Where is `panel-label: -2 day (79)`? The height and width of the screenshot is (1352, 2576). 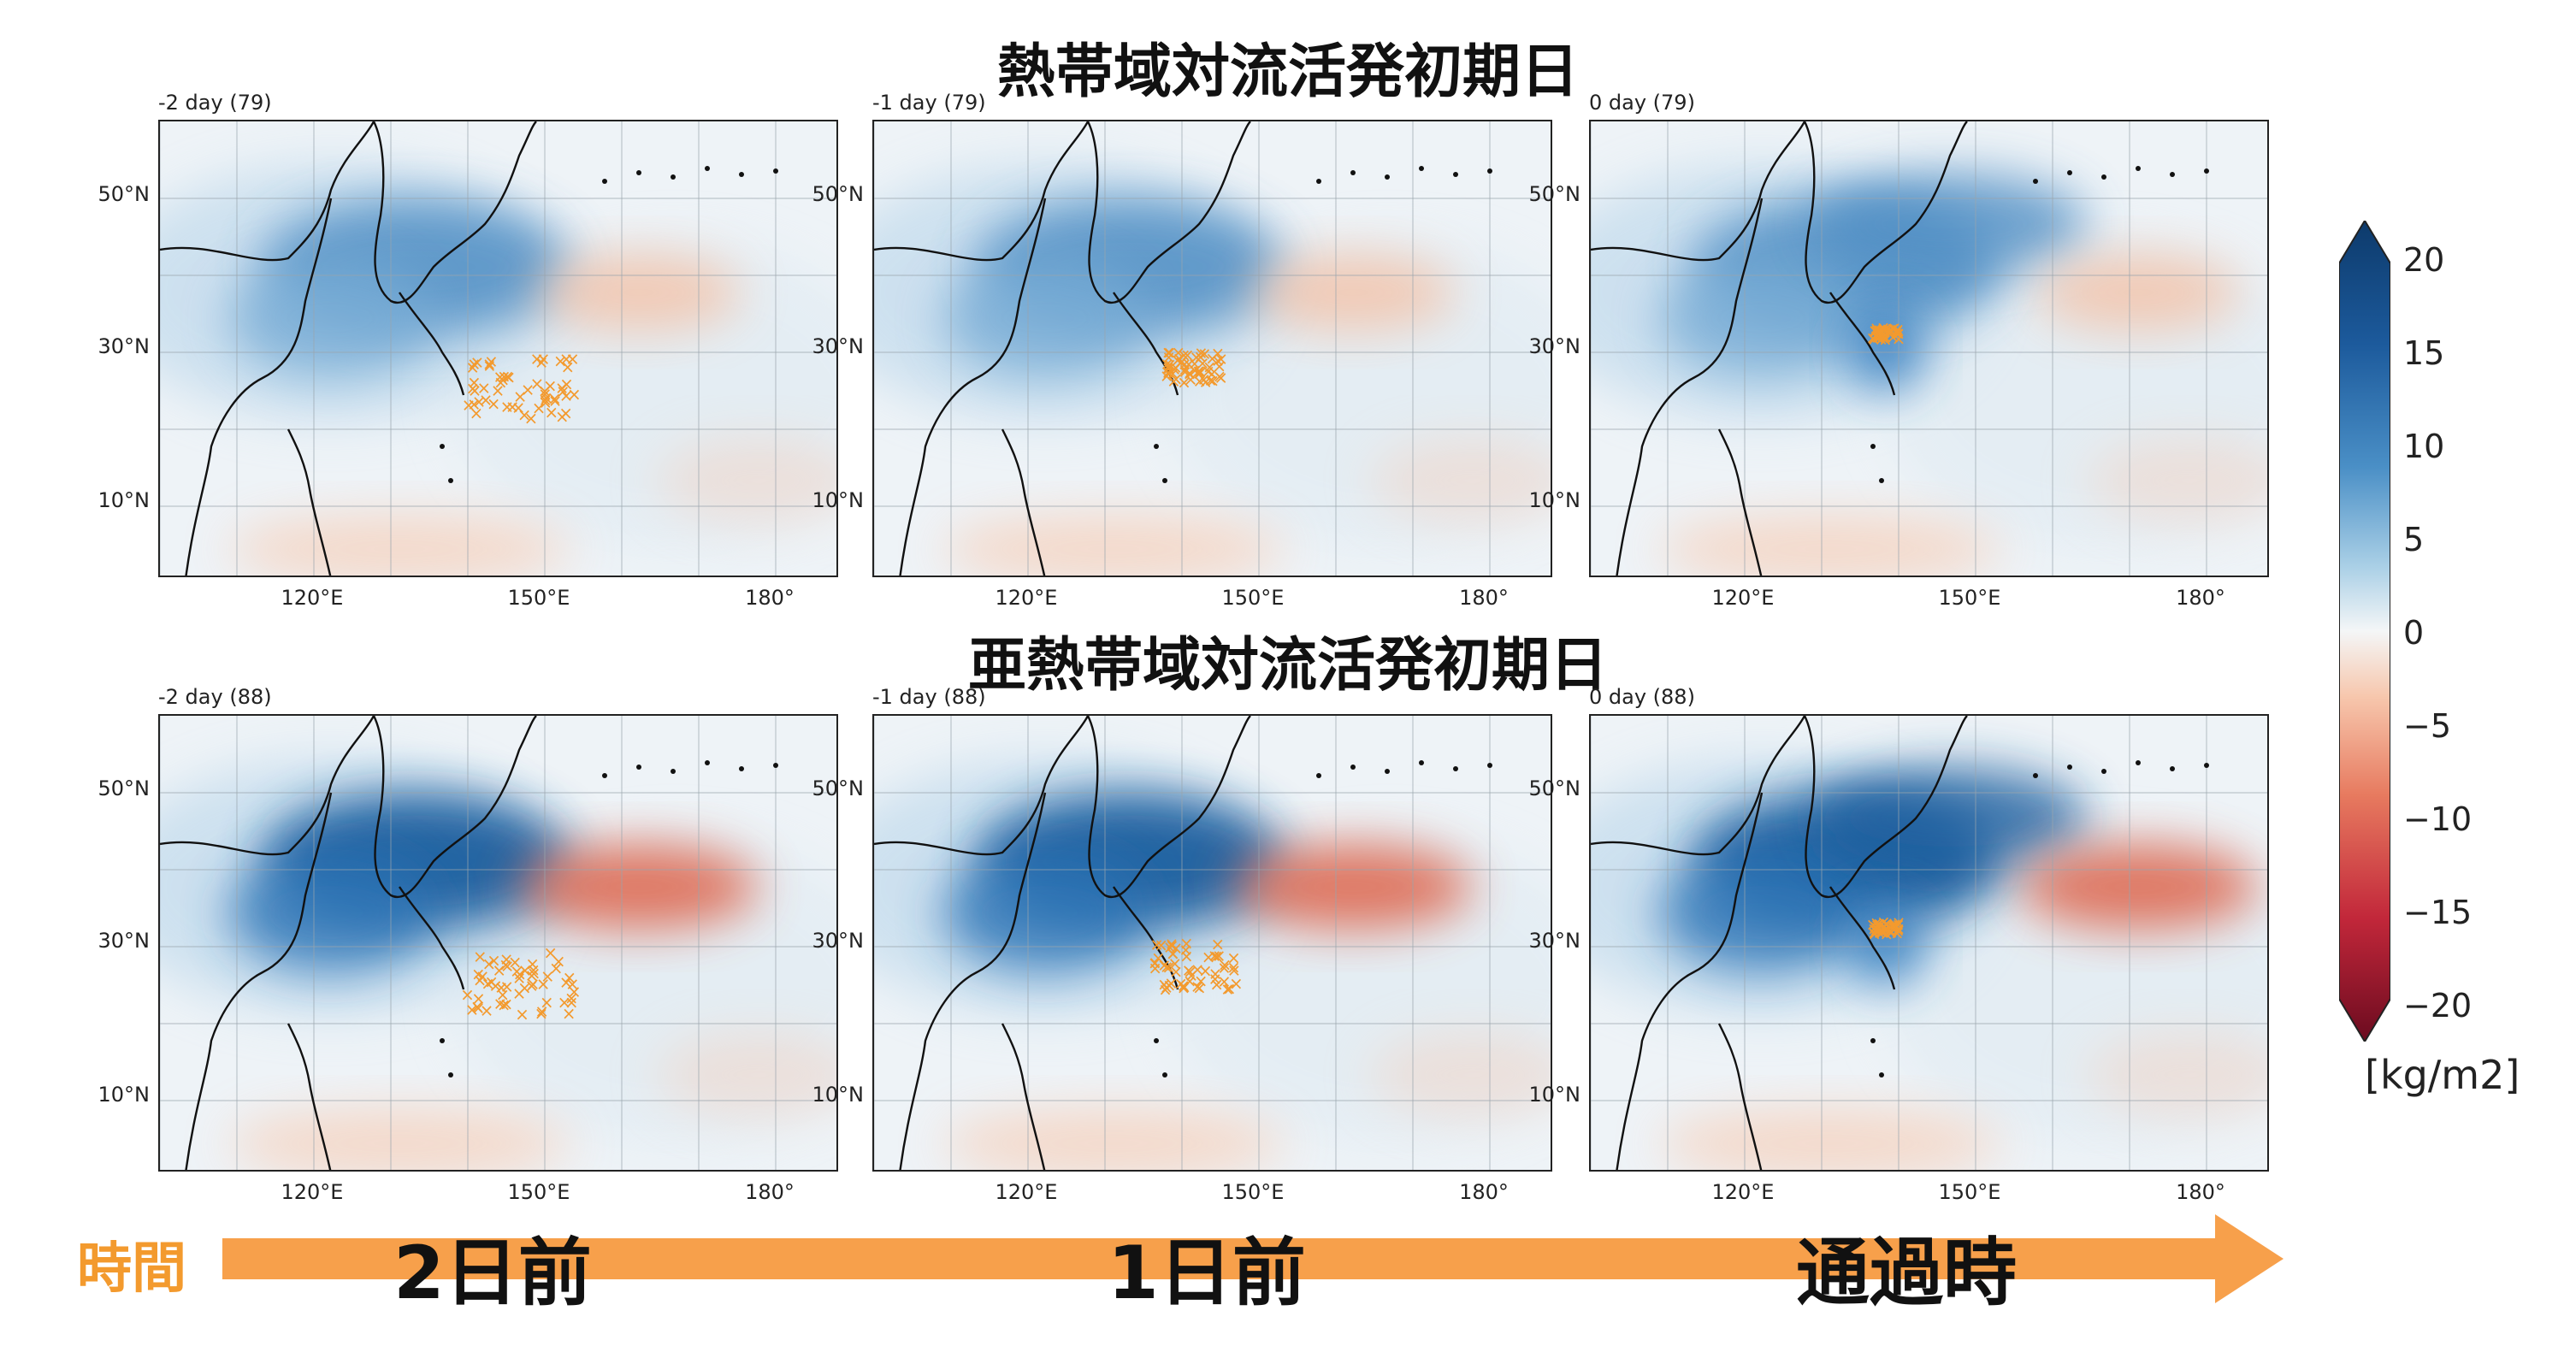 panel-label: -2 day (79) is located at coordinates (215, 103).